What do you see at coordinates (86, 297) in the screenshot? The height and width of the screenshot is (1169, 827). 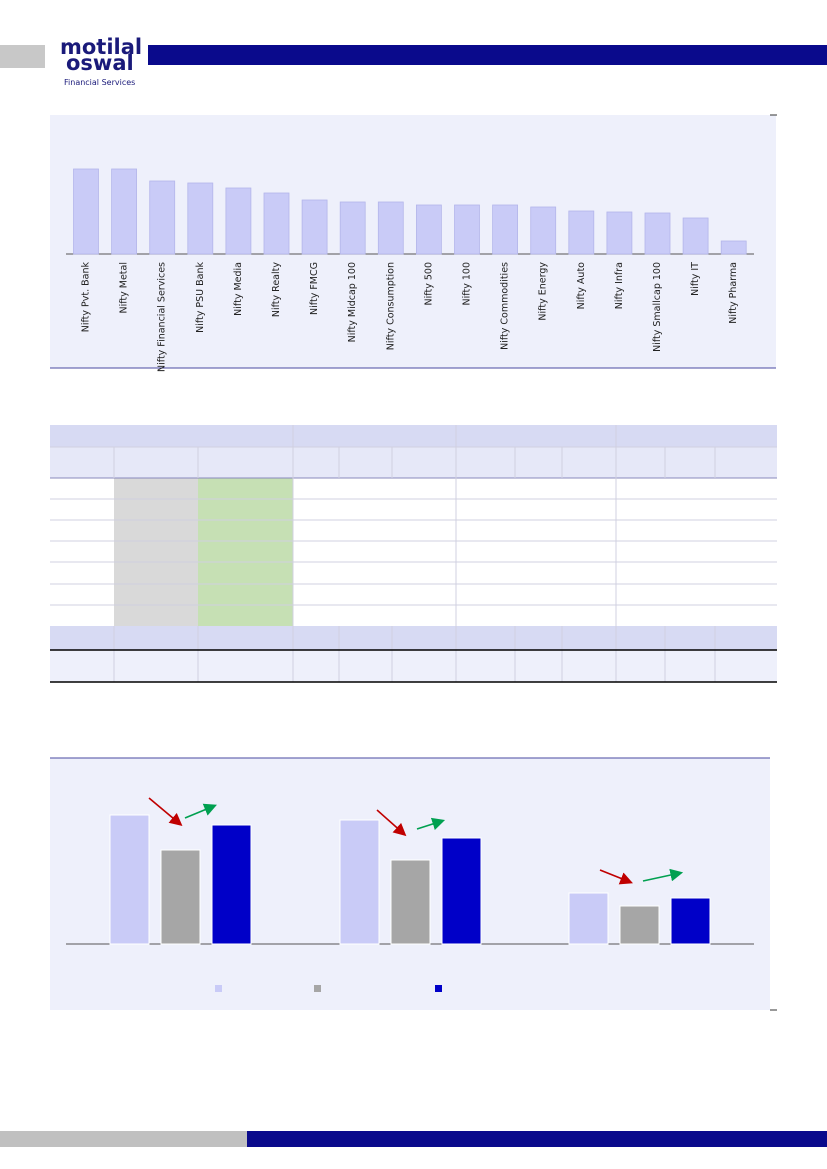 I see `x-tick-label: Nifty Pvt. Bank` at bounding box center [86, 297].